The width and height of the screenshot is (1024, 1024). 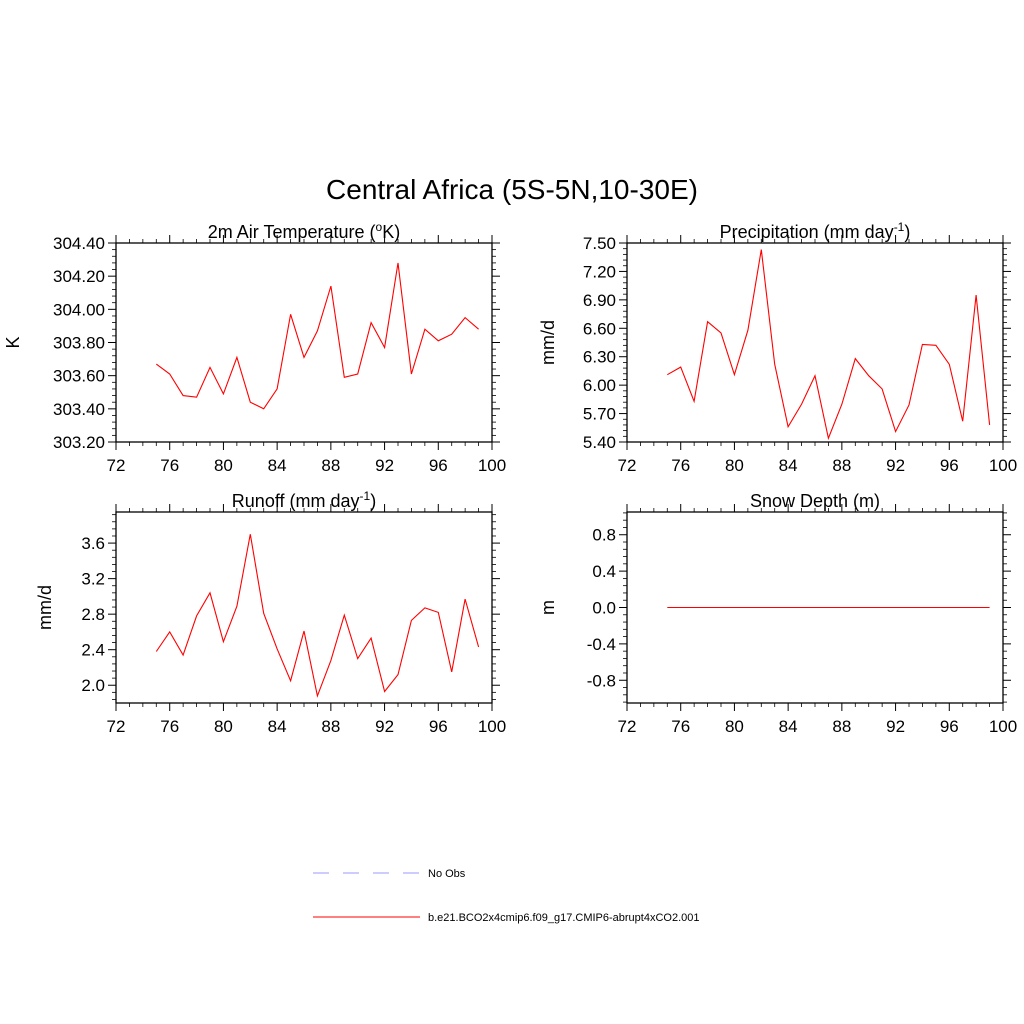 What do you see at coordinates (93, 543) in the screenshot?
I see `y-tick-label: 3.6` at bounding box center [93, 543].